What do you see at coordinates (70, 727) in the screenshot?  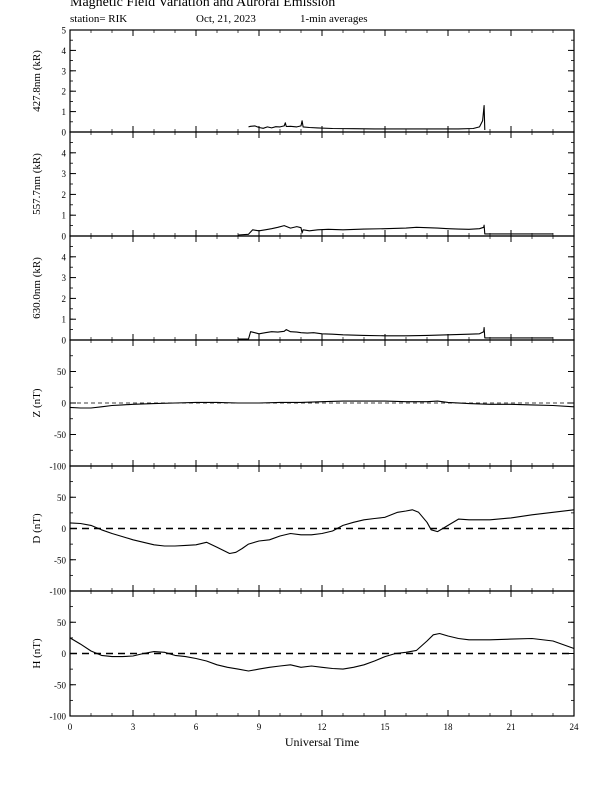 I see `x-tick-label: 0` at bounding box center [70, 727].